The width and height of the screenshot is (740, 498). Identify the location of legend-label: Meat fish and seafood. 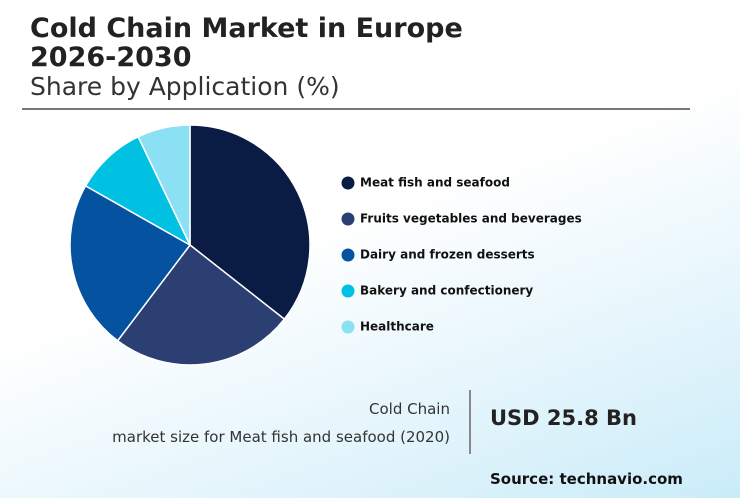
(435, 183).